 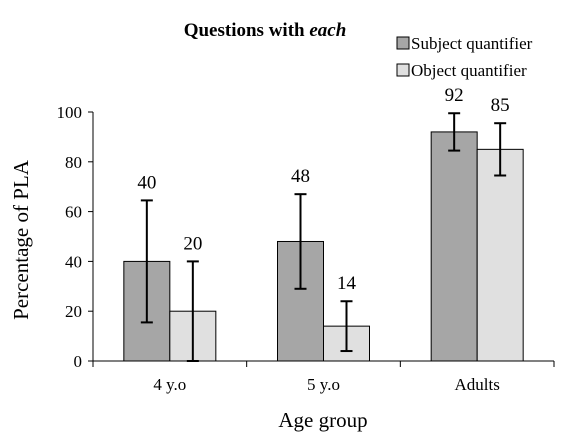 I want to click on legend-label-object-quantifier: Object quantifier, so click(x=469, y=70).